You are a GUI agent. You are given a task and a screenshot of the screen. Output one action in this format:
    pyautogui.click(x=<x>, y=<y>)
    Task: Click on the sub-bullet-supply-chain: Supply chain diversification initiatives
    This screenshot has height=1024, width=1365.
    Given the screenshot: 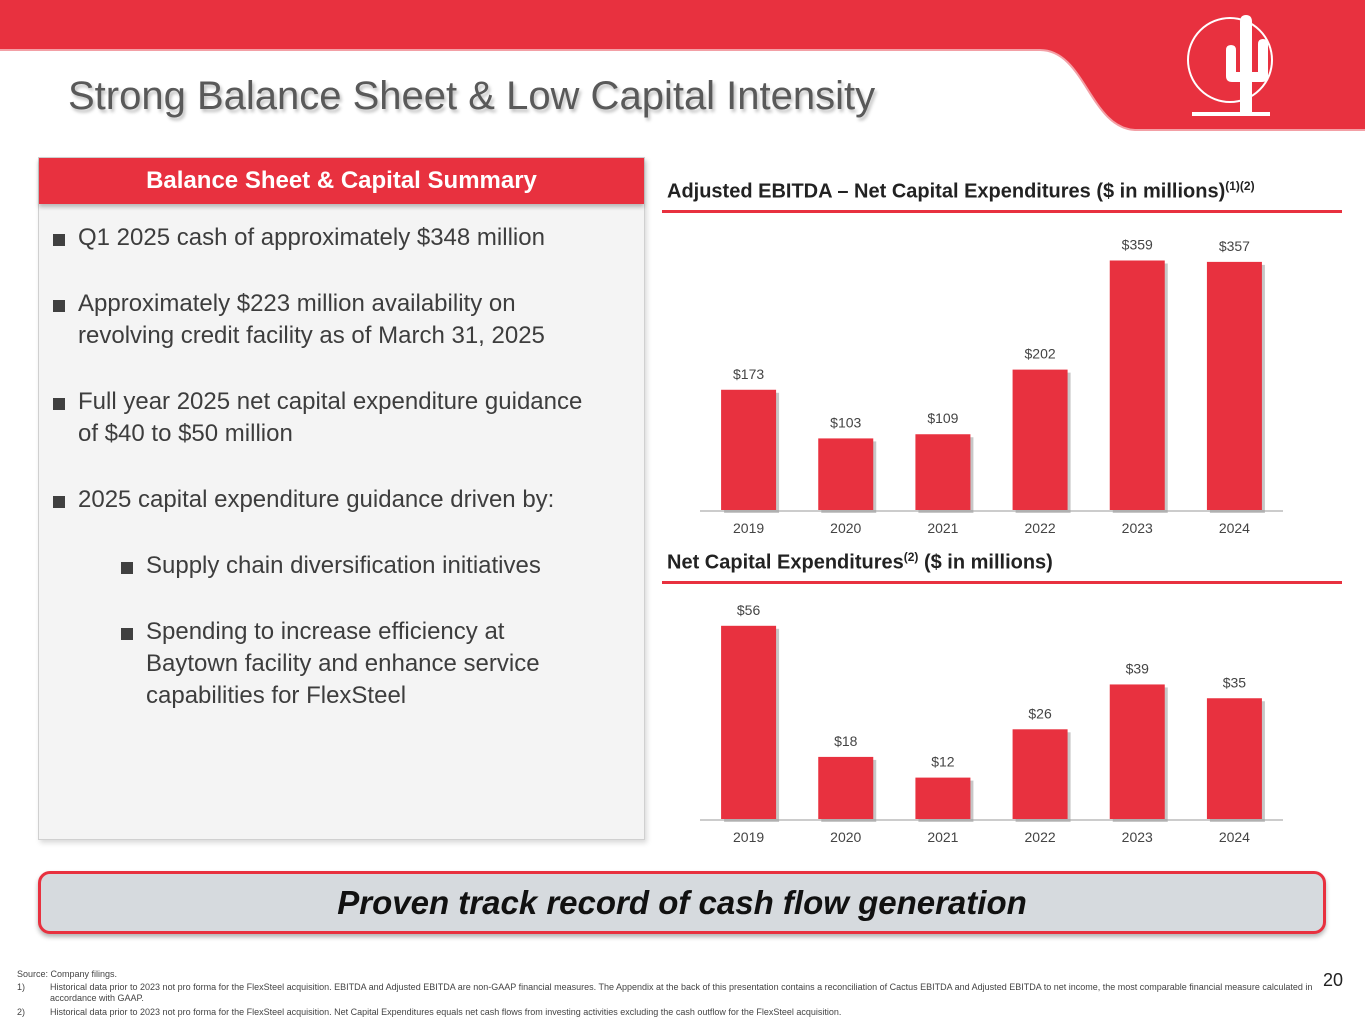 What is the action you would take?
    pyautogui.click(x=331, y=566)
    